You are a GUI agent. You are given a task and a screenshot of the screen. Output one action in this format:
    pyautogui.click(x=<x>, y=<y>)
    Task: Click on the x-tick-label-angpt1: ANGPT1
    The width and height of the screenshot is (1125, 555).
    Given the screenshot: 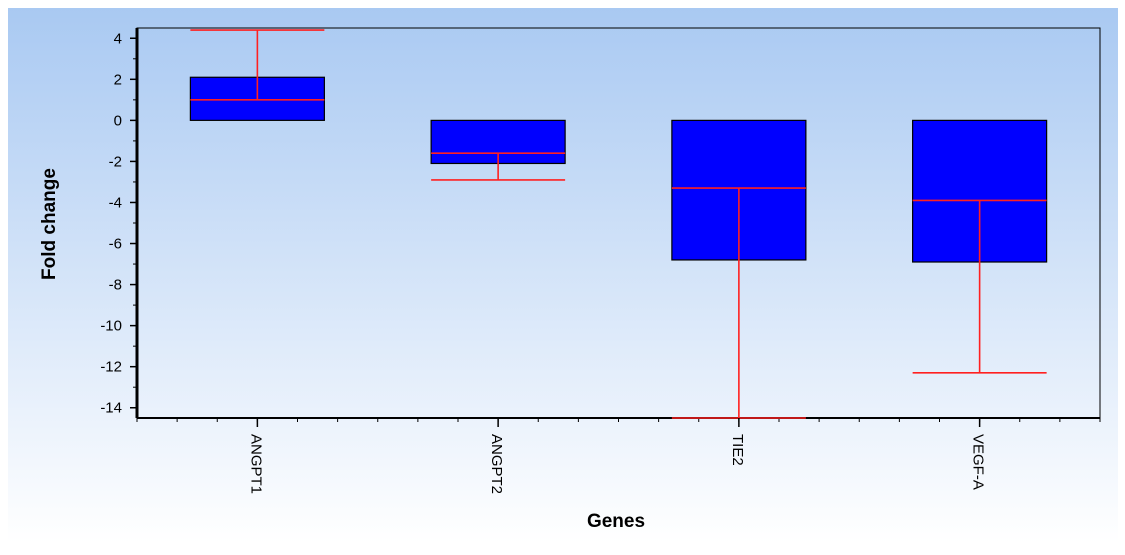 What is the action you would take?
    pyautogui.click(x=255, y=464)
    